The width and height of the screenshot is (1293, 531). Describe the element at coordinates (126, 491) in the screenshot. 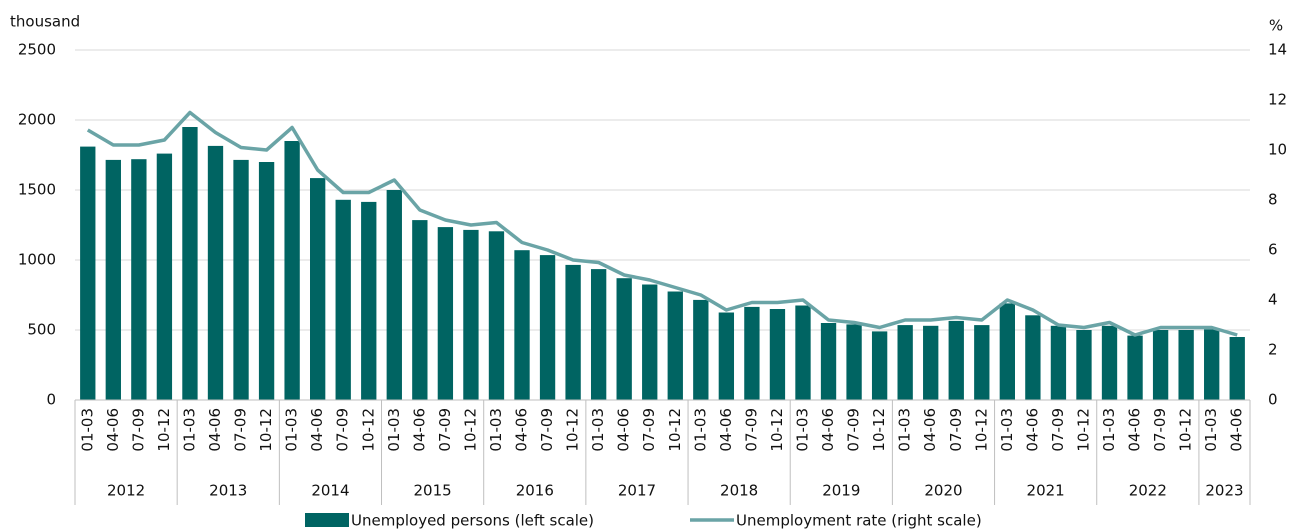

I see `x-group-label: 2012` at that location.